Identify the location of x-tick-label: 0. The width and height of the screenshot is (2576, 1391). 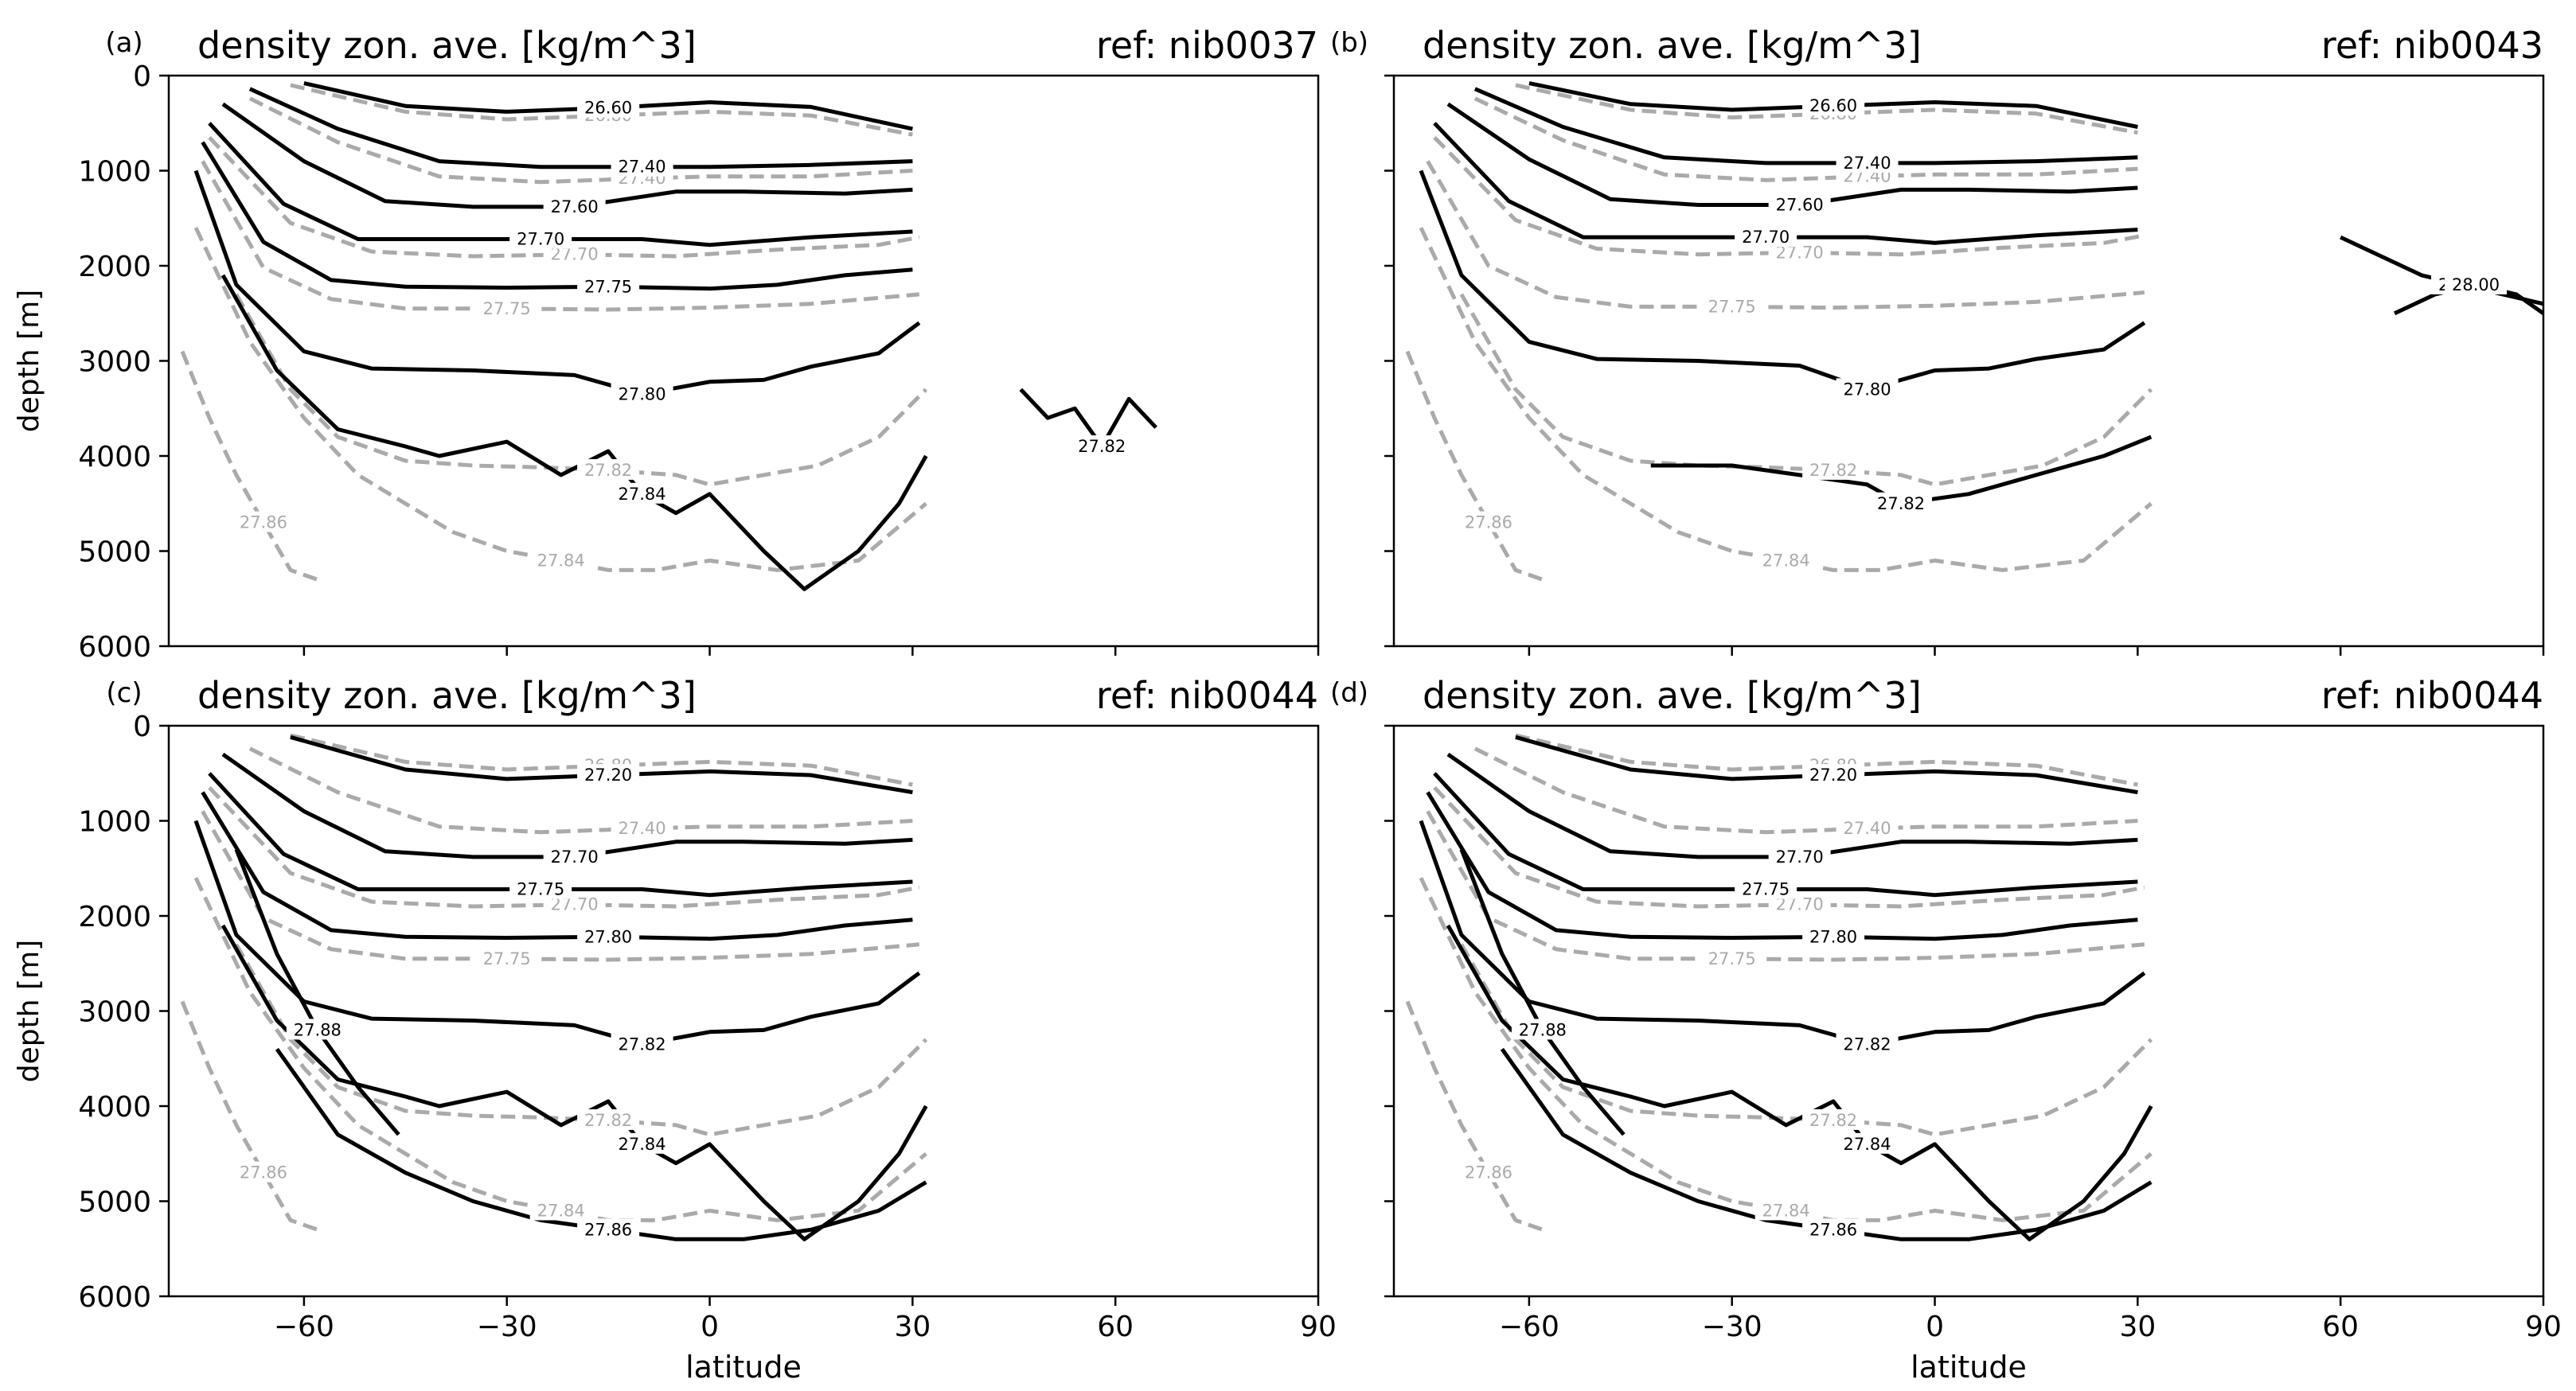
(1935, 1327).